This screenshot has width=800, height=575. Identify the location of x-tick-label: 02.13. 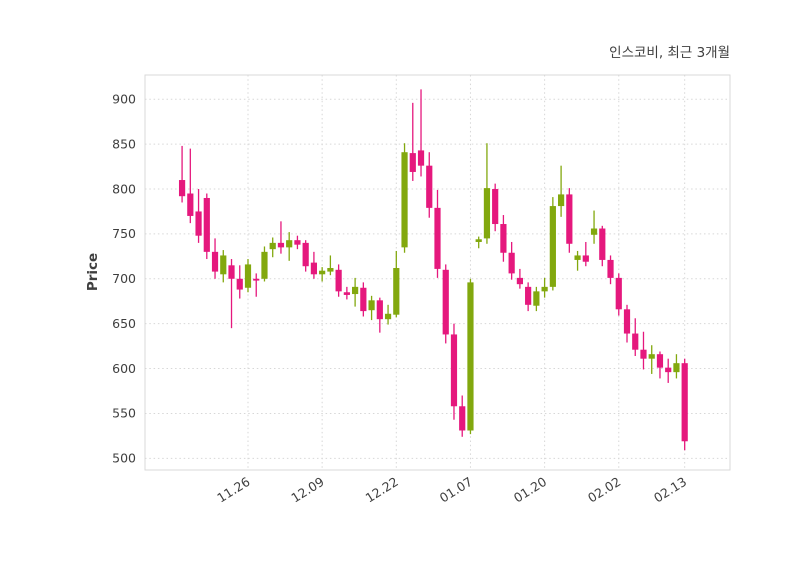
(670, 490).